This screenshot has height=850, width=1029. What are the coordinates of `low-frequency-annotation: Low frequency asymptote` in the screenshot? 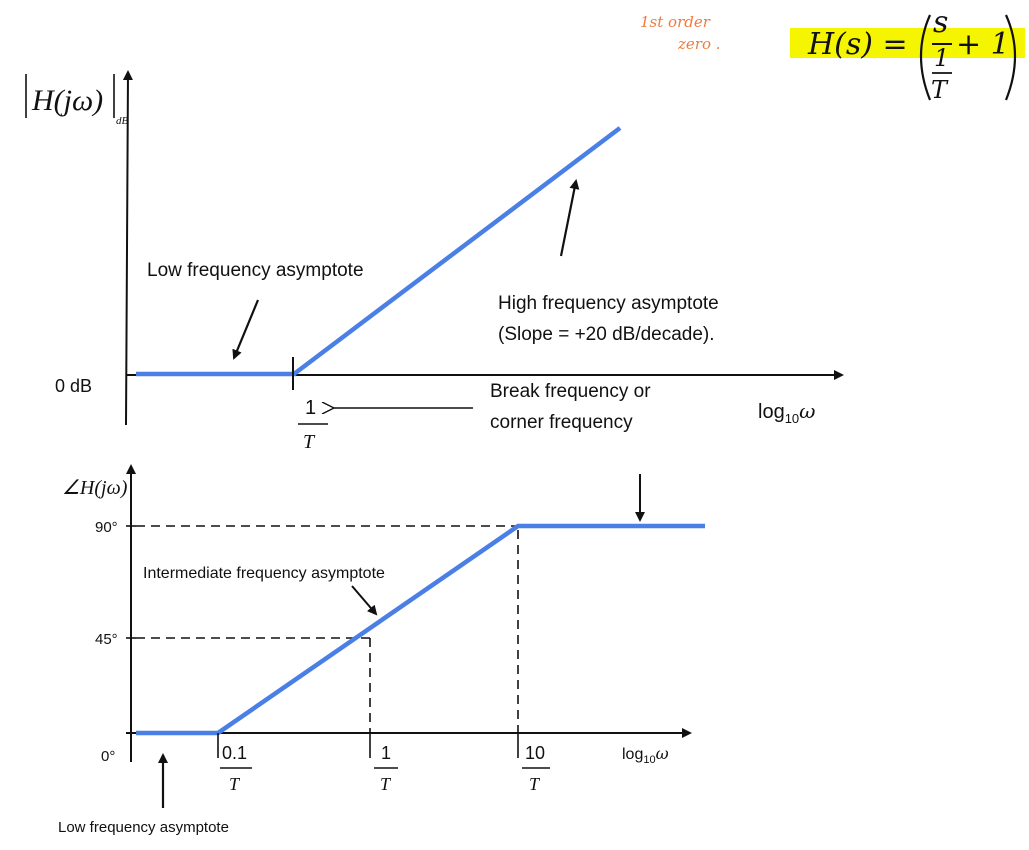 It's located at (255, 270).